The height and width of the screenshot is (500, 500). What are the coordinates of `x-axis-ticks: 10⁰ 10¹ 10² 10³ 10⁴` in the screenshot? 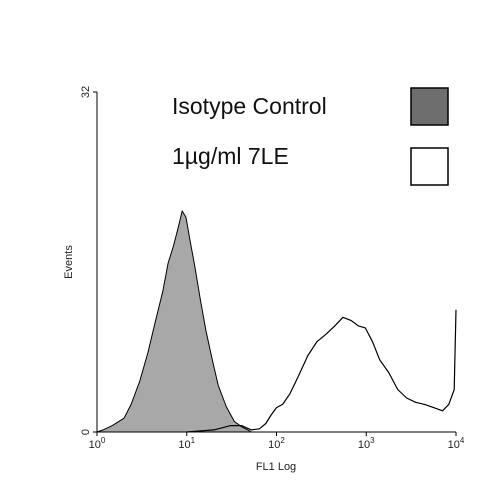 It's located at (277, 441).